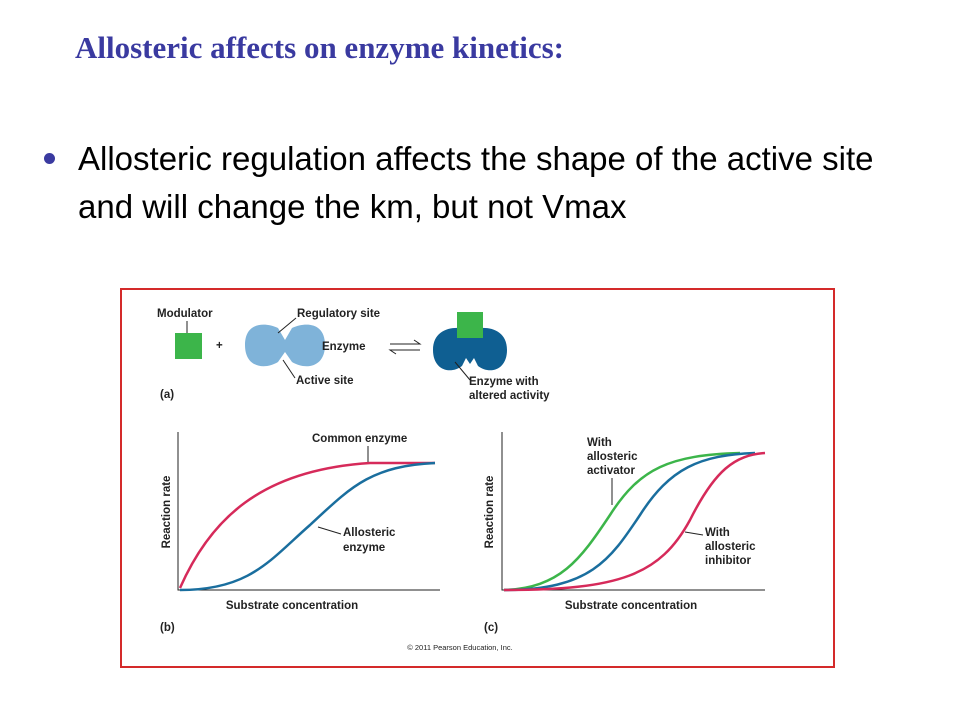 This screenshot has height=720, width=960. I want to click on label: Common enzyme, so click(359, 439).